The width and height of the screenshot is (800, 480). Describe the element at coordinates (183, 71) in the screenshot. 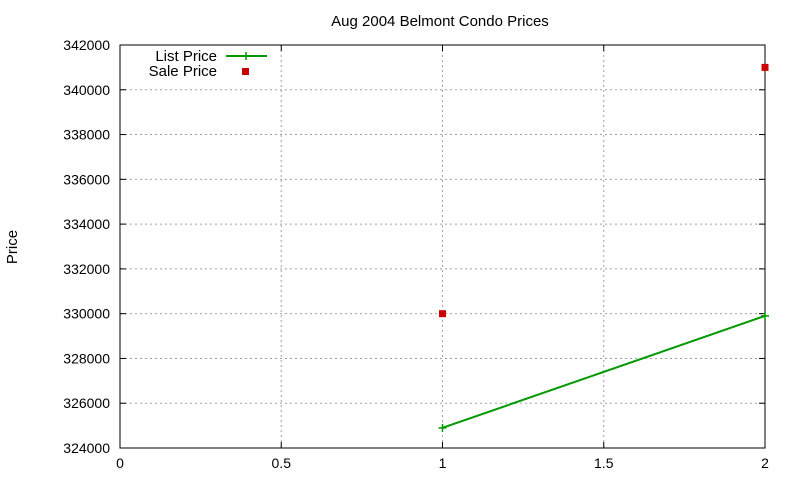

I see `legend-label-sale-price: Sale Price` at that location.